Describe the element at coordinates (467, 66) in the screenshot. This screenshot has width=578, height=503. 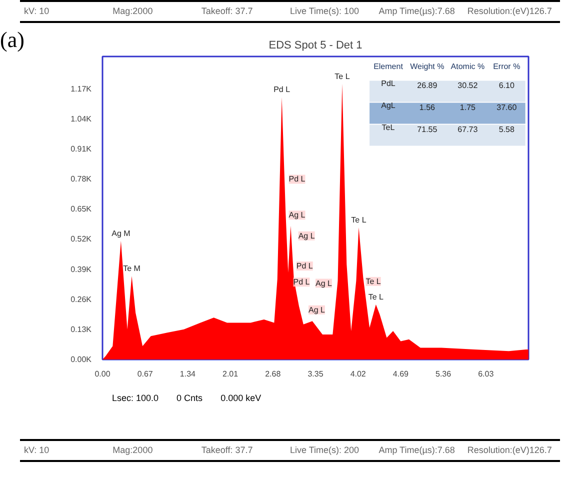
I see `annotation: Atomic %` at that location.